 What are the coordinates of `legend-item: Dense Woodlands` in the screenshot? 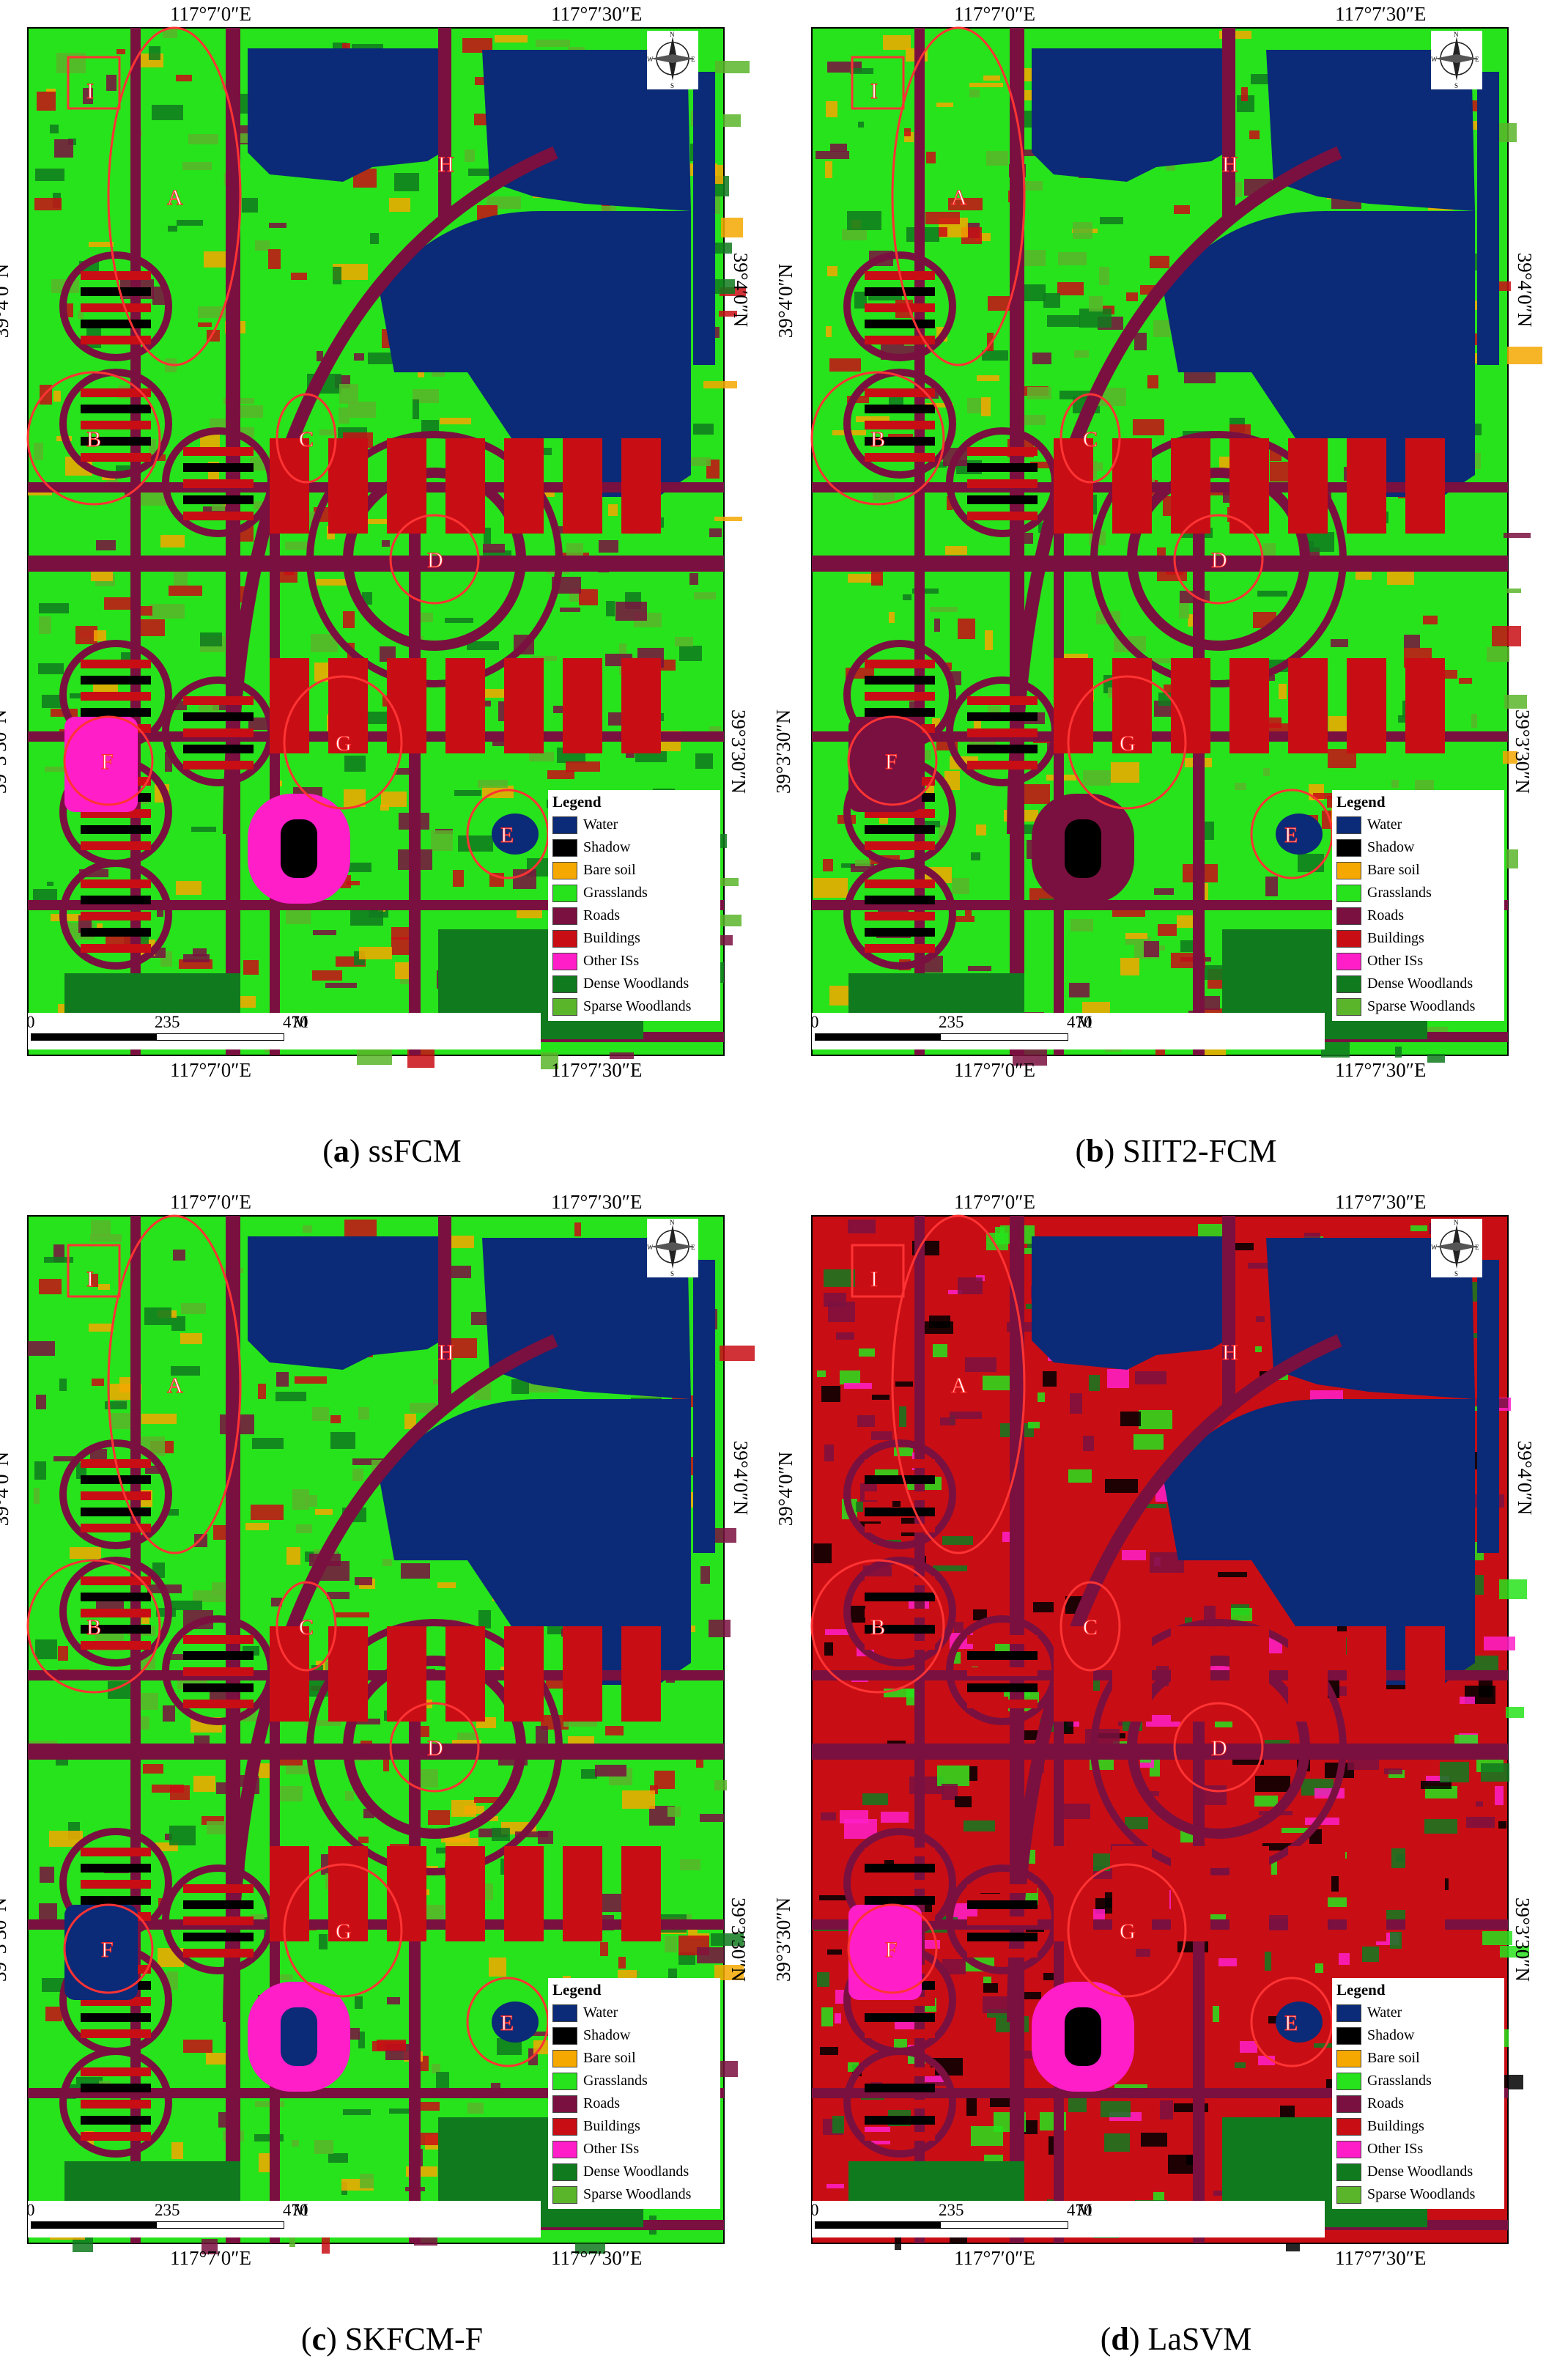 It's located at (634, 2172).